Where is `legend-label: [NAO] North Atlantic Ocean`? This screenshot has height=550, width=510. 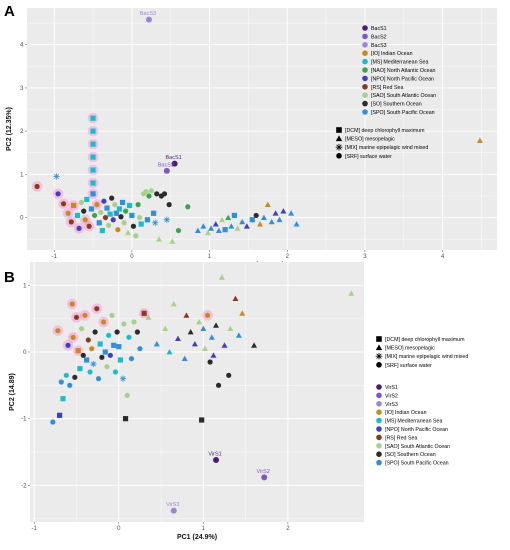 legend-label: [NAO] North Atlantic Ocean is located at coordinates (403, 71).